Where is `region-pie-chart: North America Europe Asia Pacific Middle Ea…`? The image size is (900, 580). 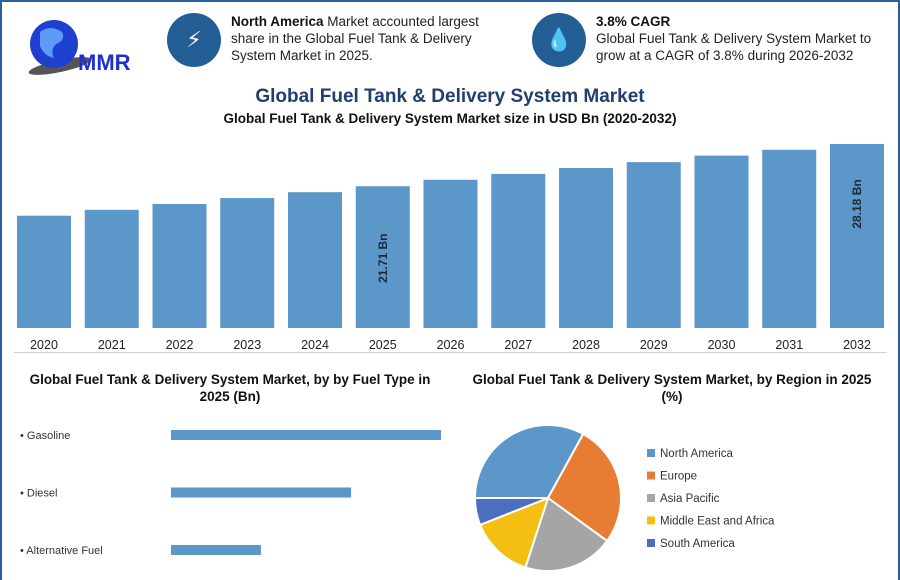
region-pie-chart: North America Europe Asia Pacific Middle Ea… is located at coordinates (624, 498).